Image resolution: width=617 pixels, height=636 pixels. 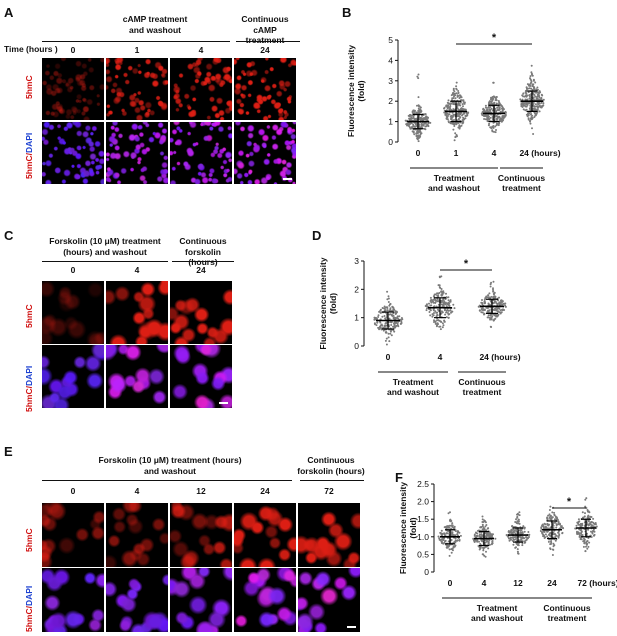 What do you see at coordinates (29, 388) in the screenshot?
I see `panel-c-row-merge: 5hmC/DAPI` at bounding box center [29, 388].